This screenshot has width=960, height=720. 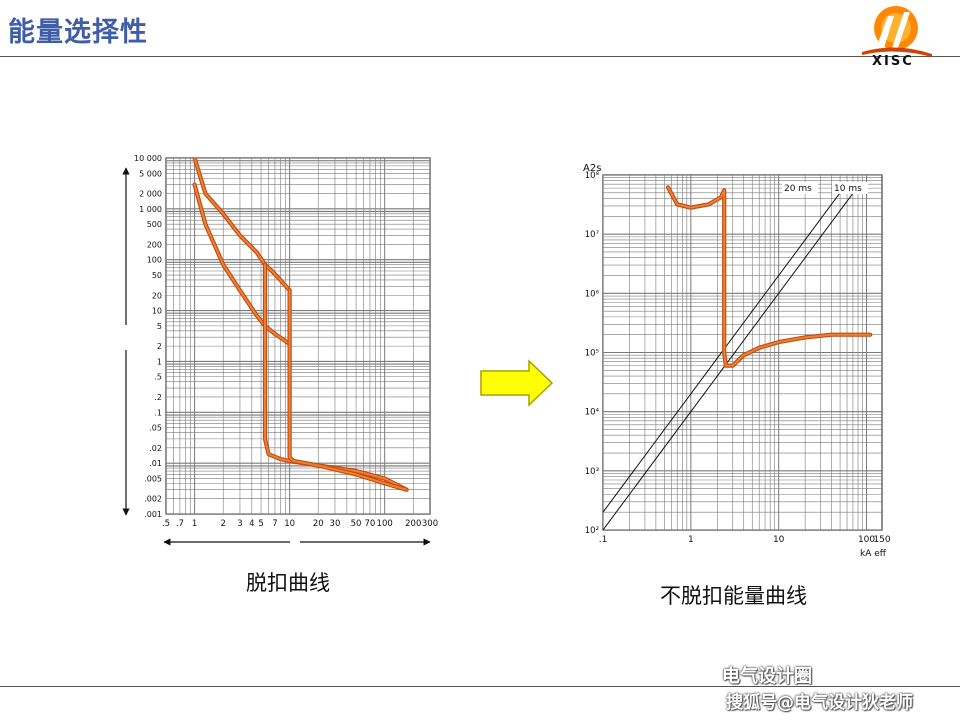 I want to click on y-tick-label: 50, so click(x=157, y=275).